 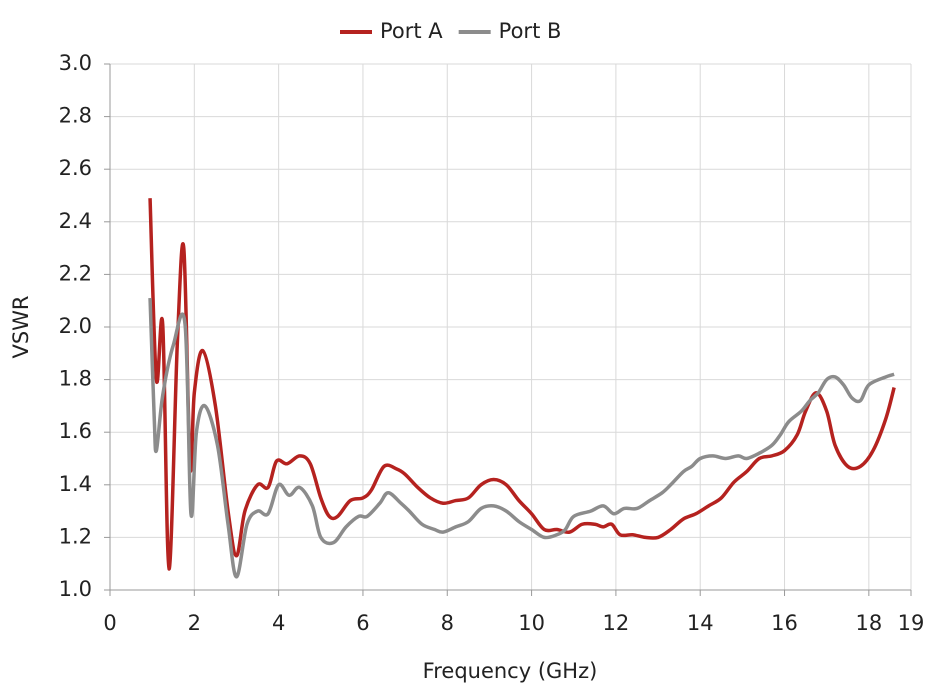 What do you see at coordinates (411, 31) in the screenshot?
I see `legend-label: Port A` at bounding box center [411, 31].